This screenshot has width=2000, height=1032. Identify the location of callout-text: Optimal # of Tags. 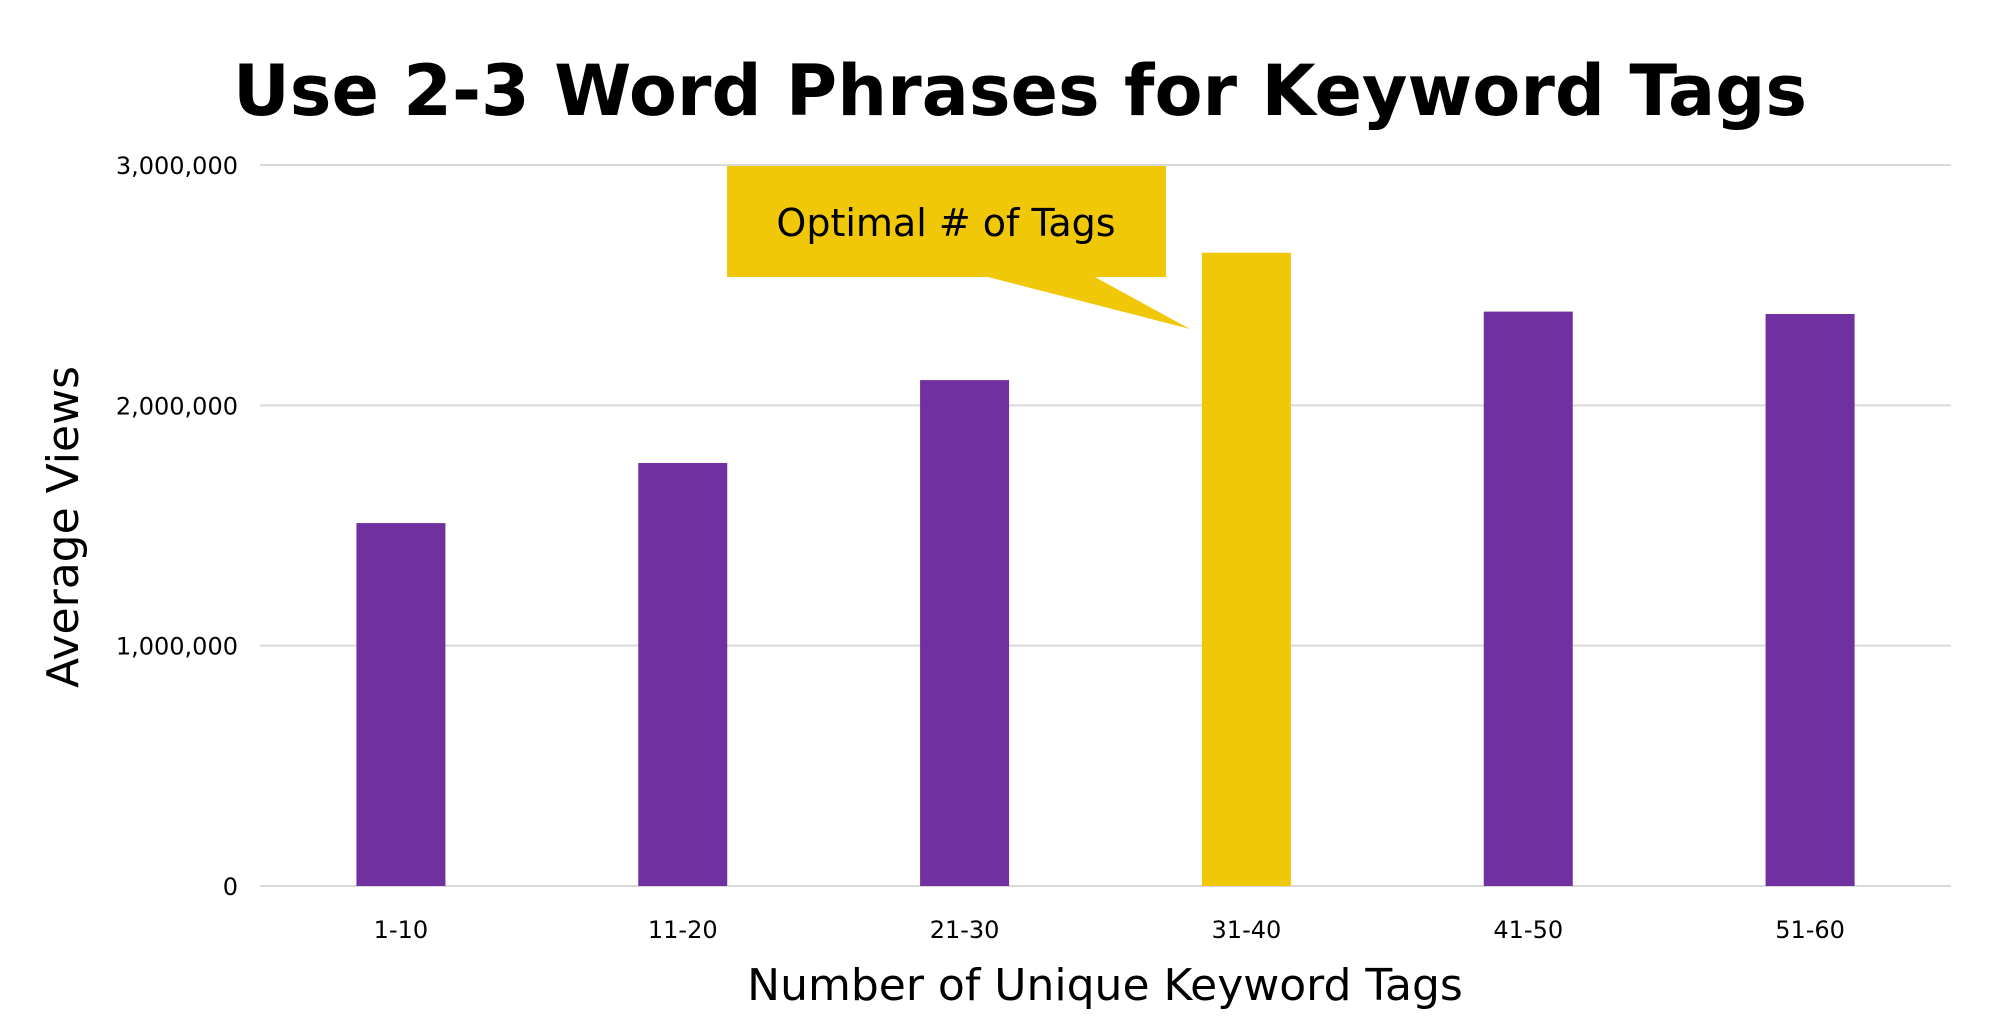
(945, 223).